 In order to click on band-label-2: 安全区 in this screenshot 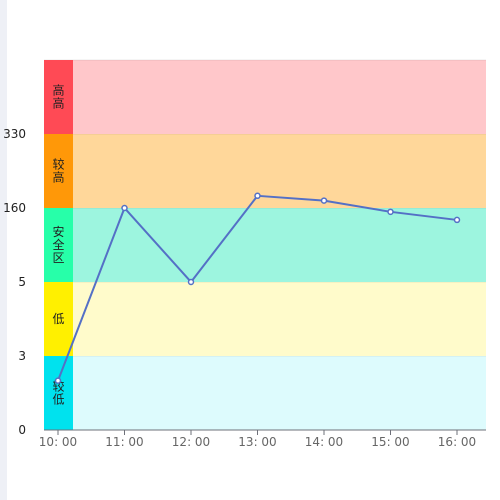, I will do `click(58, 244)`.